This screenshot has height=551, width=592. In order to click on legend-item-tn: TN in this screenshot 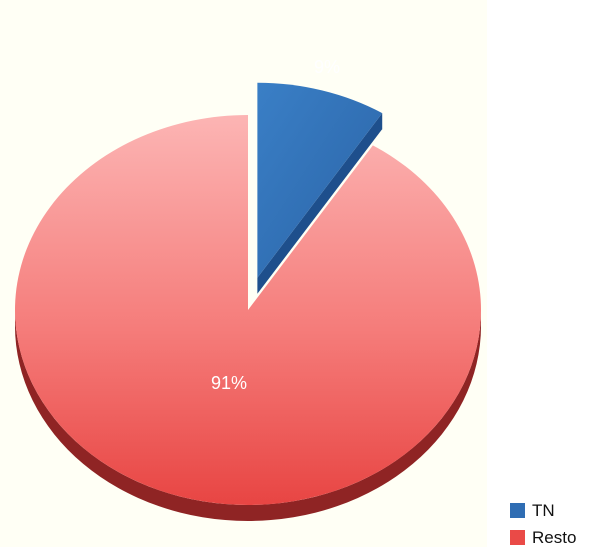, I will do `click(543, 510)`.